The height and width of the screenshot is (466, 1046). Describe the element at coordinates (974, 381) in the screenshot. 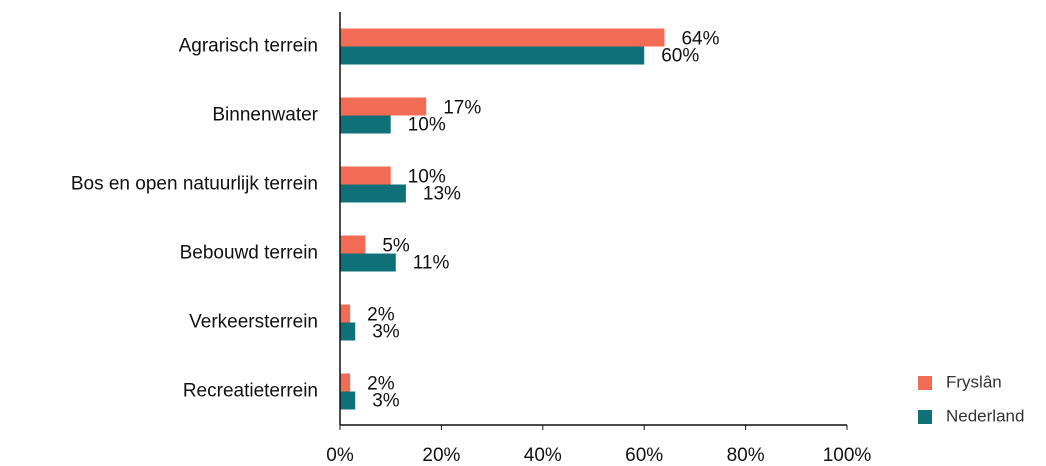

I see `legend-label: Fryslân` at that location.